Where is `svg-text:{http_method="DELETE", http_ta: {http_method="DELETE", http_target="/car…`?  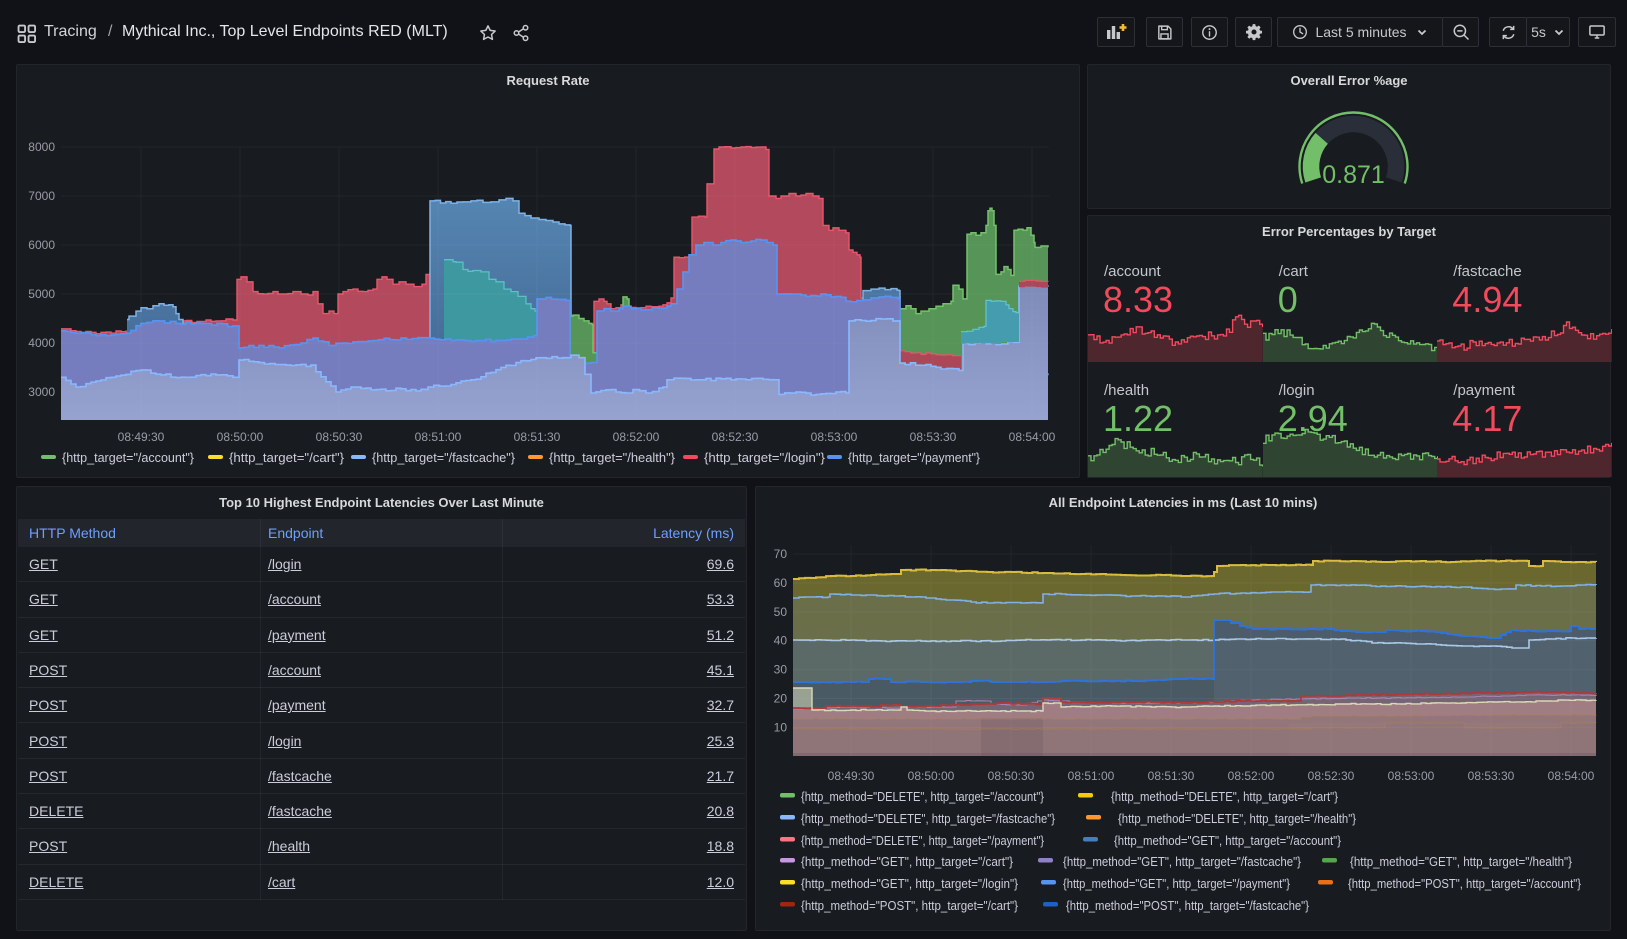 svg-text:{http_method="DELETE", http_ta: {http_method="DELETE", http_target="/car… is located at coordinates (1224, 797).